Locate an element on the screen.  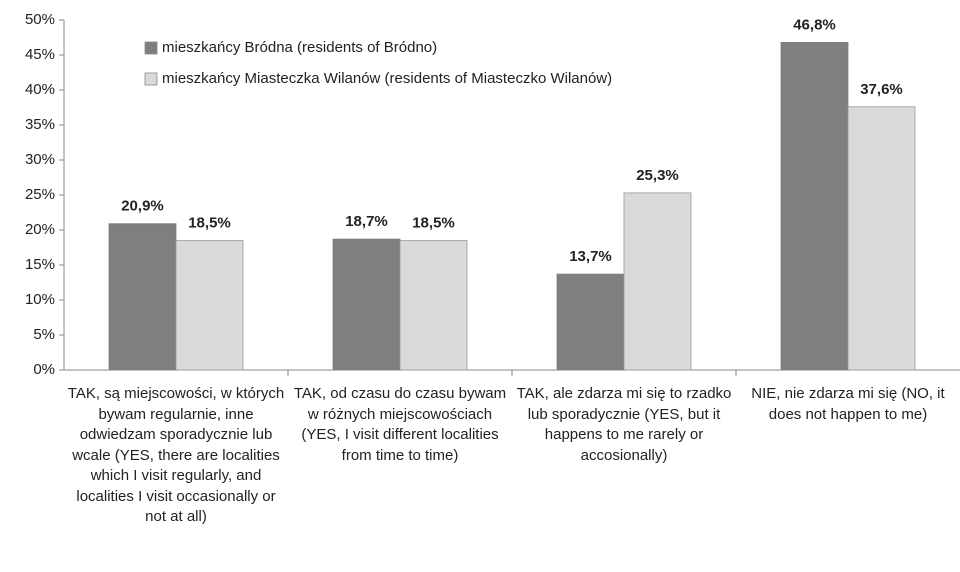
value-label: 25,3% is located at coordinates (657, 175).